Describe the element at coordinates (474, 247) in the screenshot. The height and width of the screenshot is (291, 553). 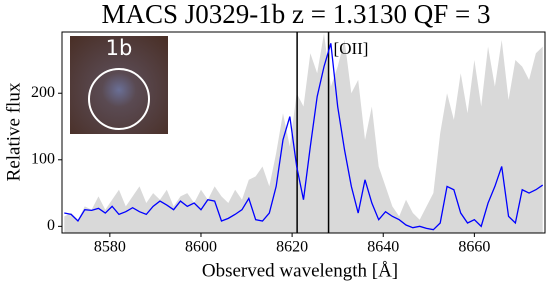
I see `x-tick-label: 8660` at that location.